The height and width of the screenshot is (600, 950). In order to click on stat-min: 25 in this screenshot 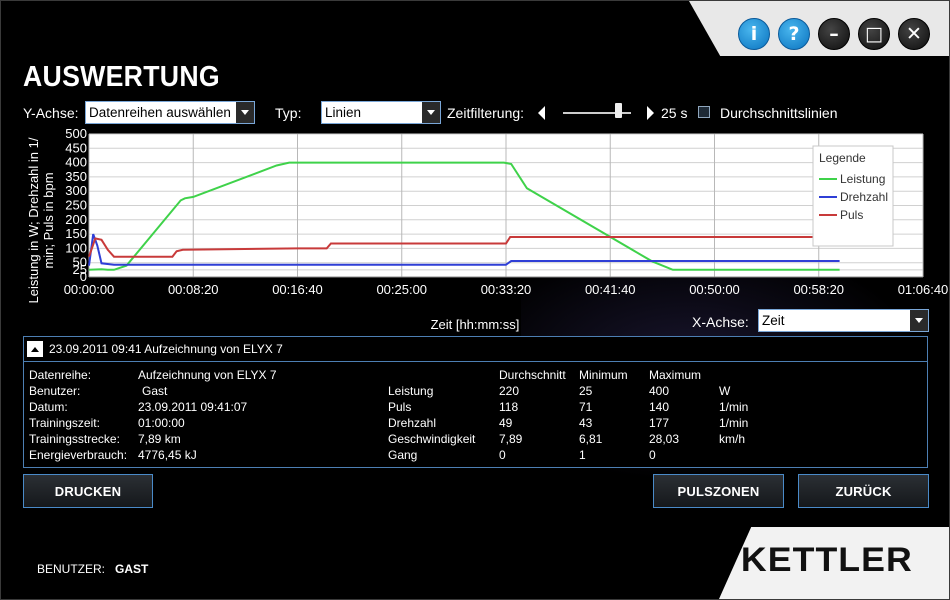, I will do `click(586, 391)`.